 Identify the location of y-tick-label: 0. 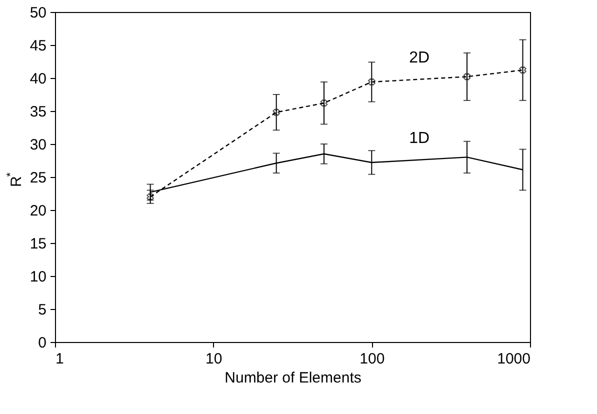
(42, 343).